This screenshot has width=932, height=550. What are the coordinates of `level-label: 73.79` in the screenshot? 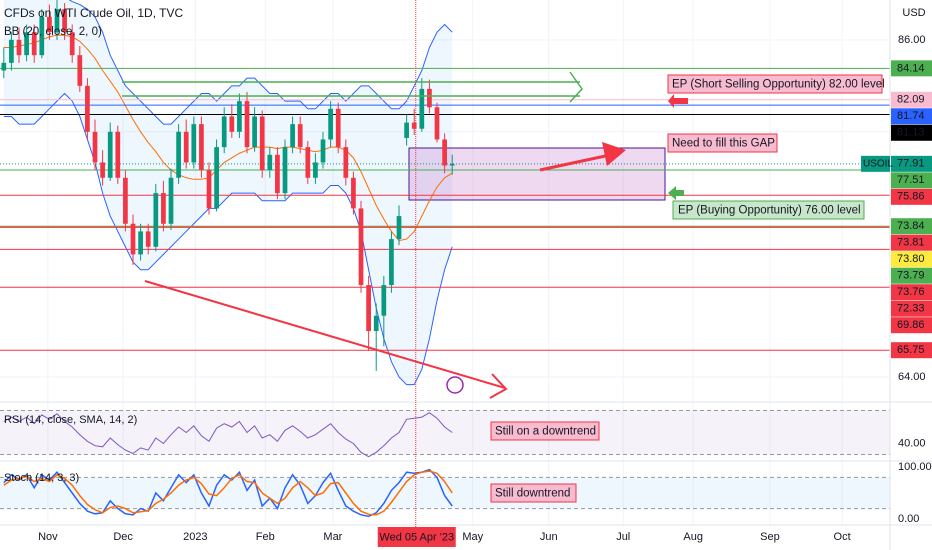 It's located at (911, 276).